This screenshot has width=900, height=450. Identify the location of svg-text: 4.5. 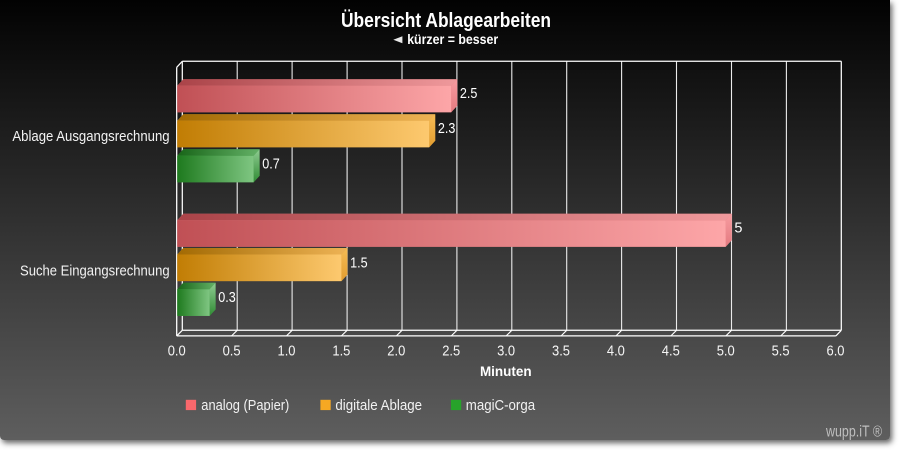
(671, 352).